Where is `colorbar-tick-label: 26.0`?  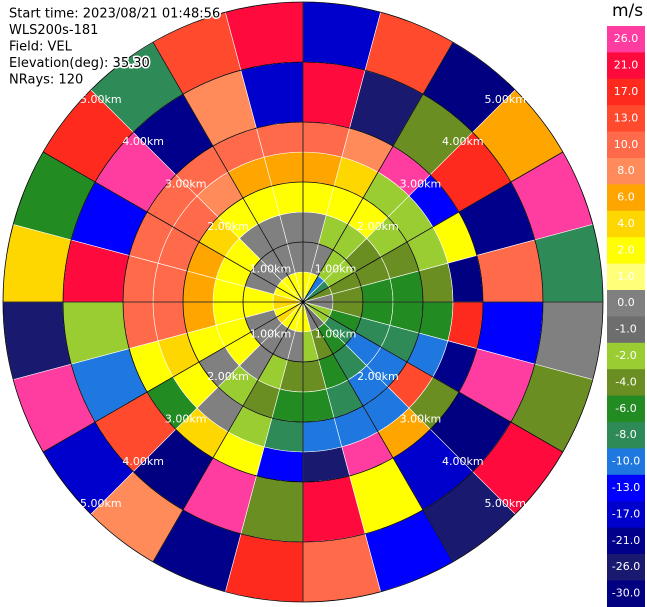 colorbar-tick-label: 26.0 is located at coordinates (626, 38).